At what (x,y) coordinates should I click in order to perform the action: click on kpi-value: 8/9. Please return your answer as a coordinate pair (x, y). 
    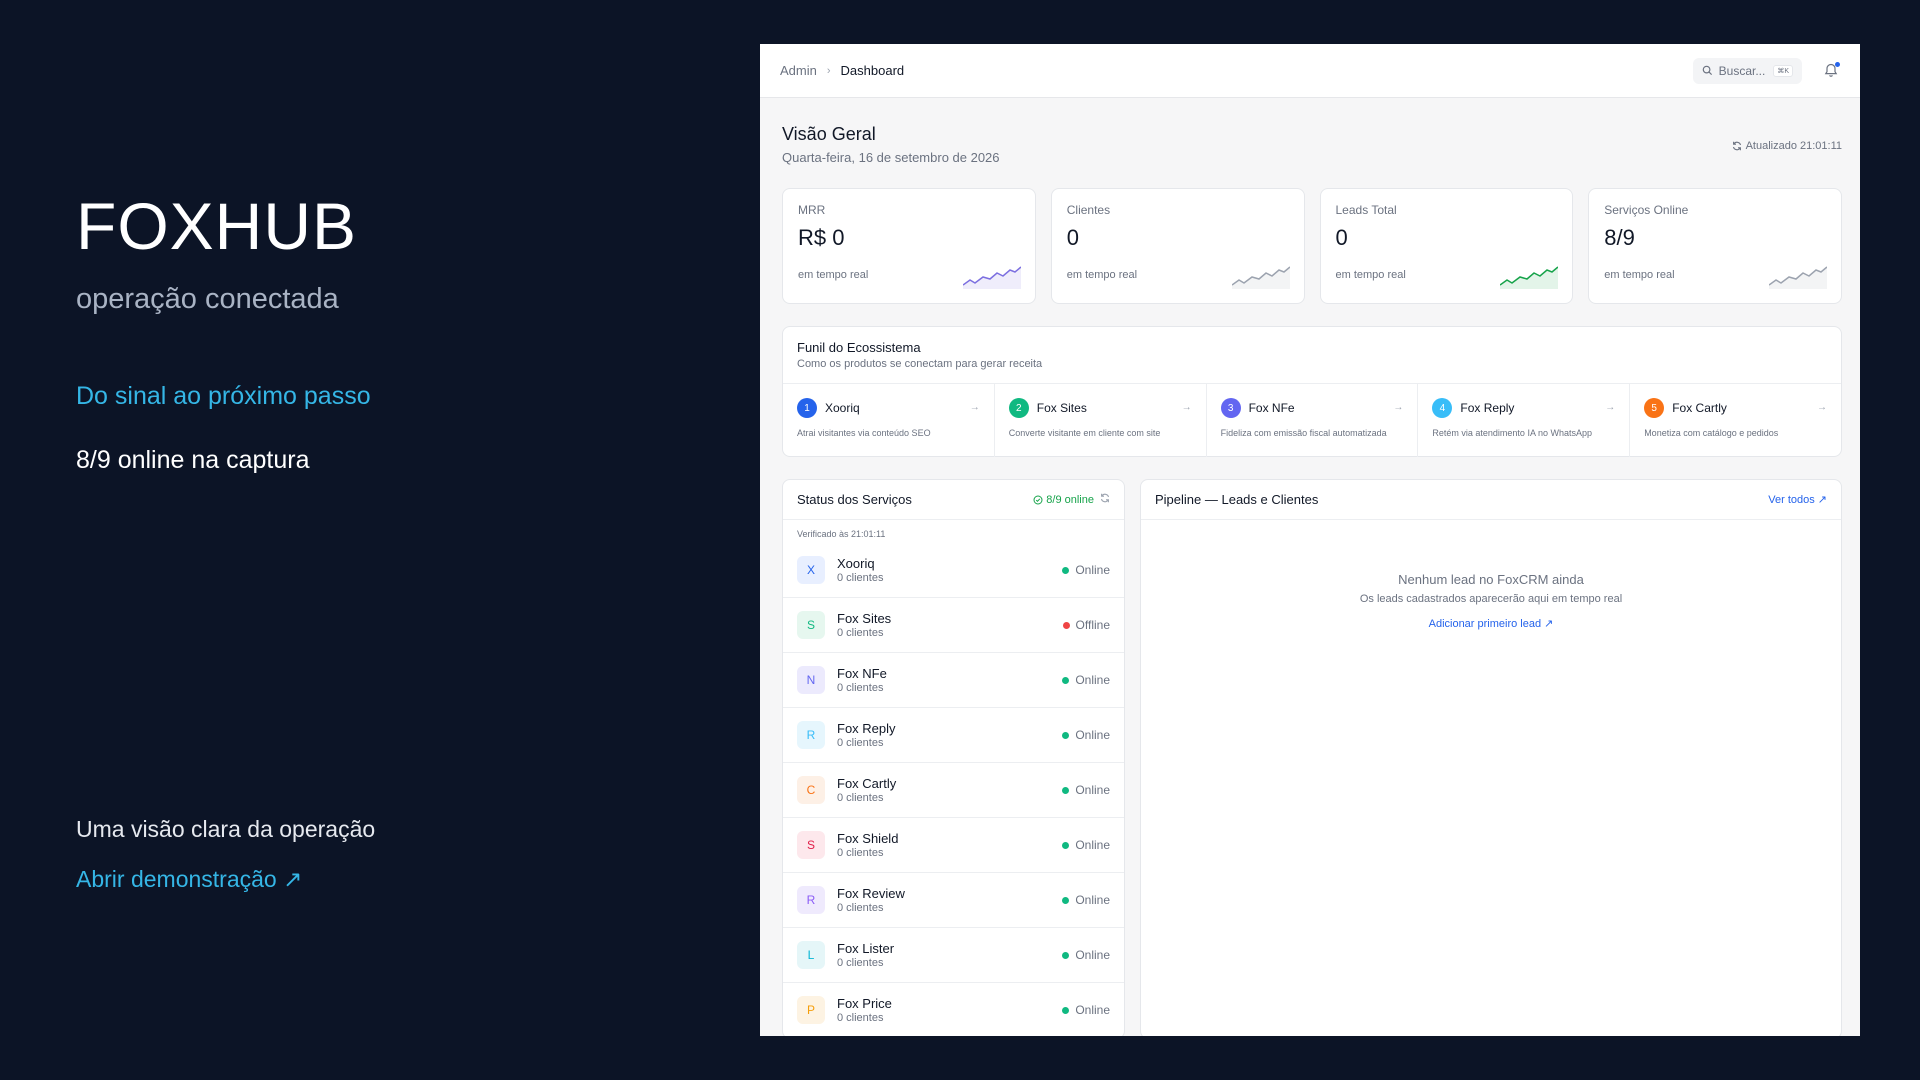
    Looking at the image, I should click on (1619, 237).